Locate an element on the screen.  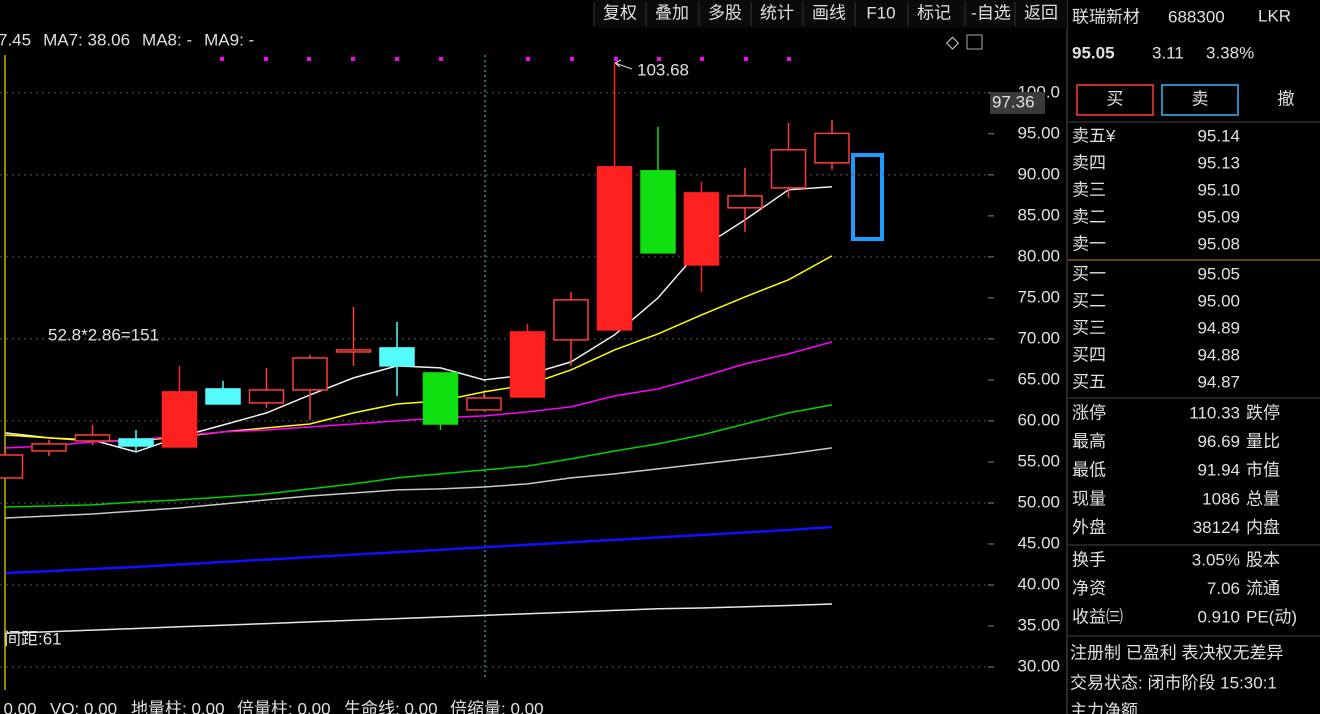
stat-value: 91.94 is located at coordinates (1218, 470).